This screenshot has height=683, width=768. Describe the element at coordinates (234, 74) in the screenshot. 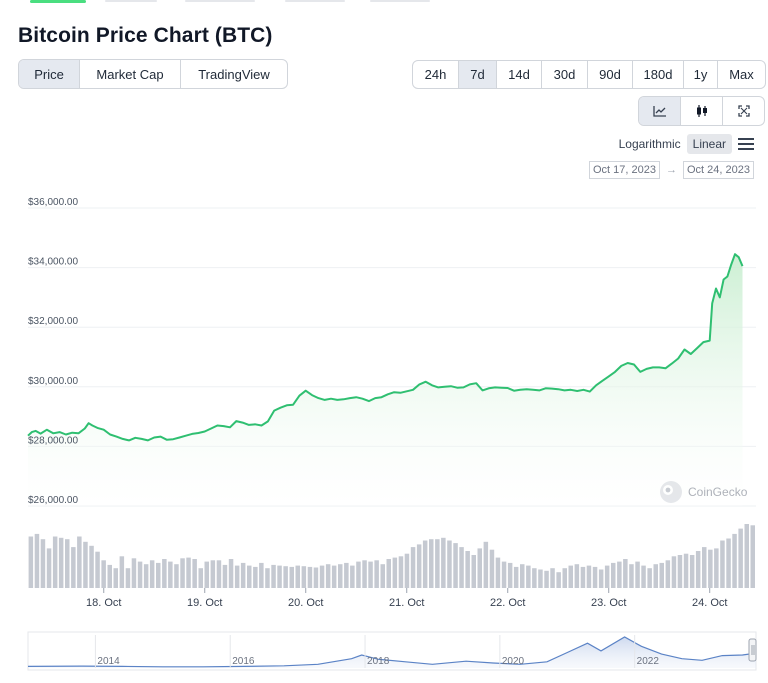

I see `tab-tradingview: TradingView` at that location.